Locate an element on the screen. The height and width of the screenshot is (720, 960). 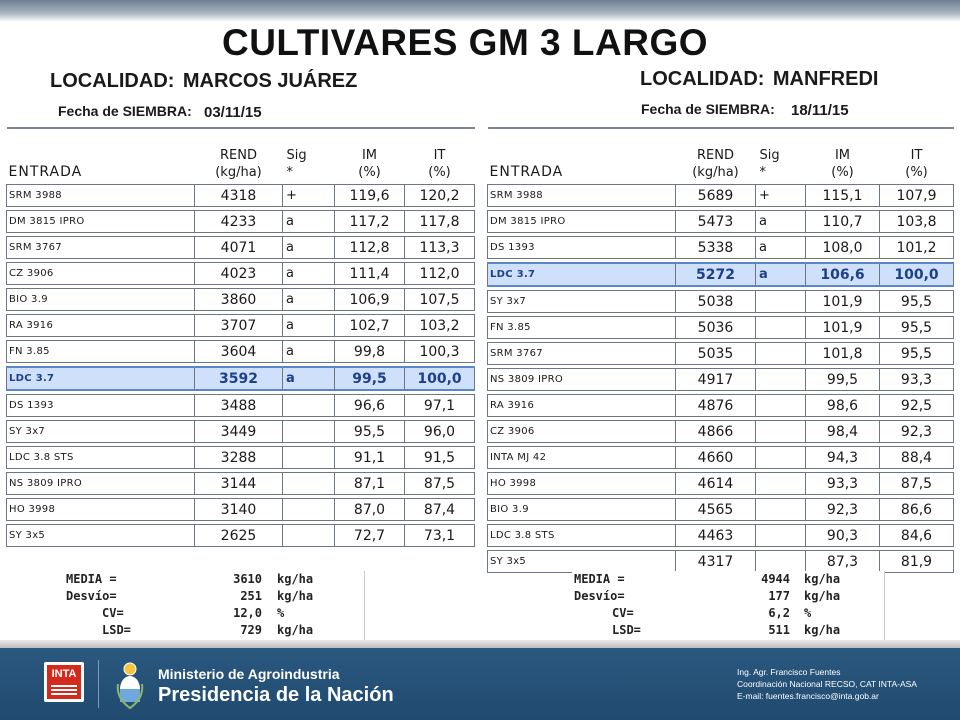
cell-entrada: DM 3815 IPRO is located at coordinates (581, 221).